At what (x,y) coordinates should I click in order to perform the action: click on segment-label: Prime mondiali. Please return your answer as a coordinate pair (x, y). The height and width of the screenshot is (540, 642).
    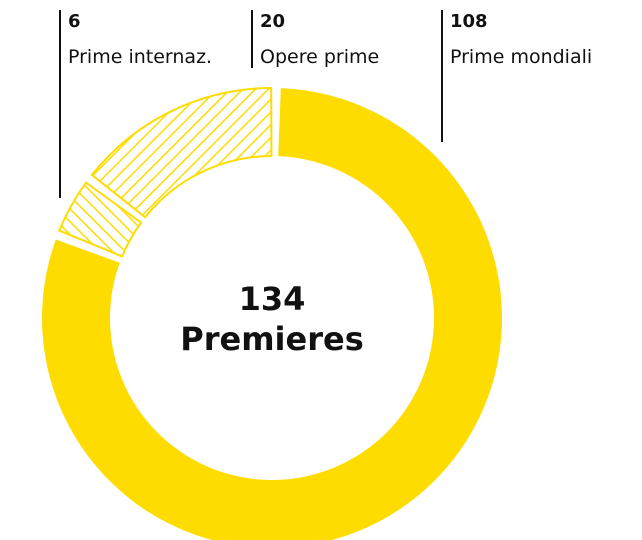
    Looking at the image, I should click on (521, 57).